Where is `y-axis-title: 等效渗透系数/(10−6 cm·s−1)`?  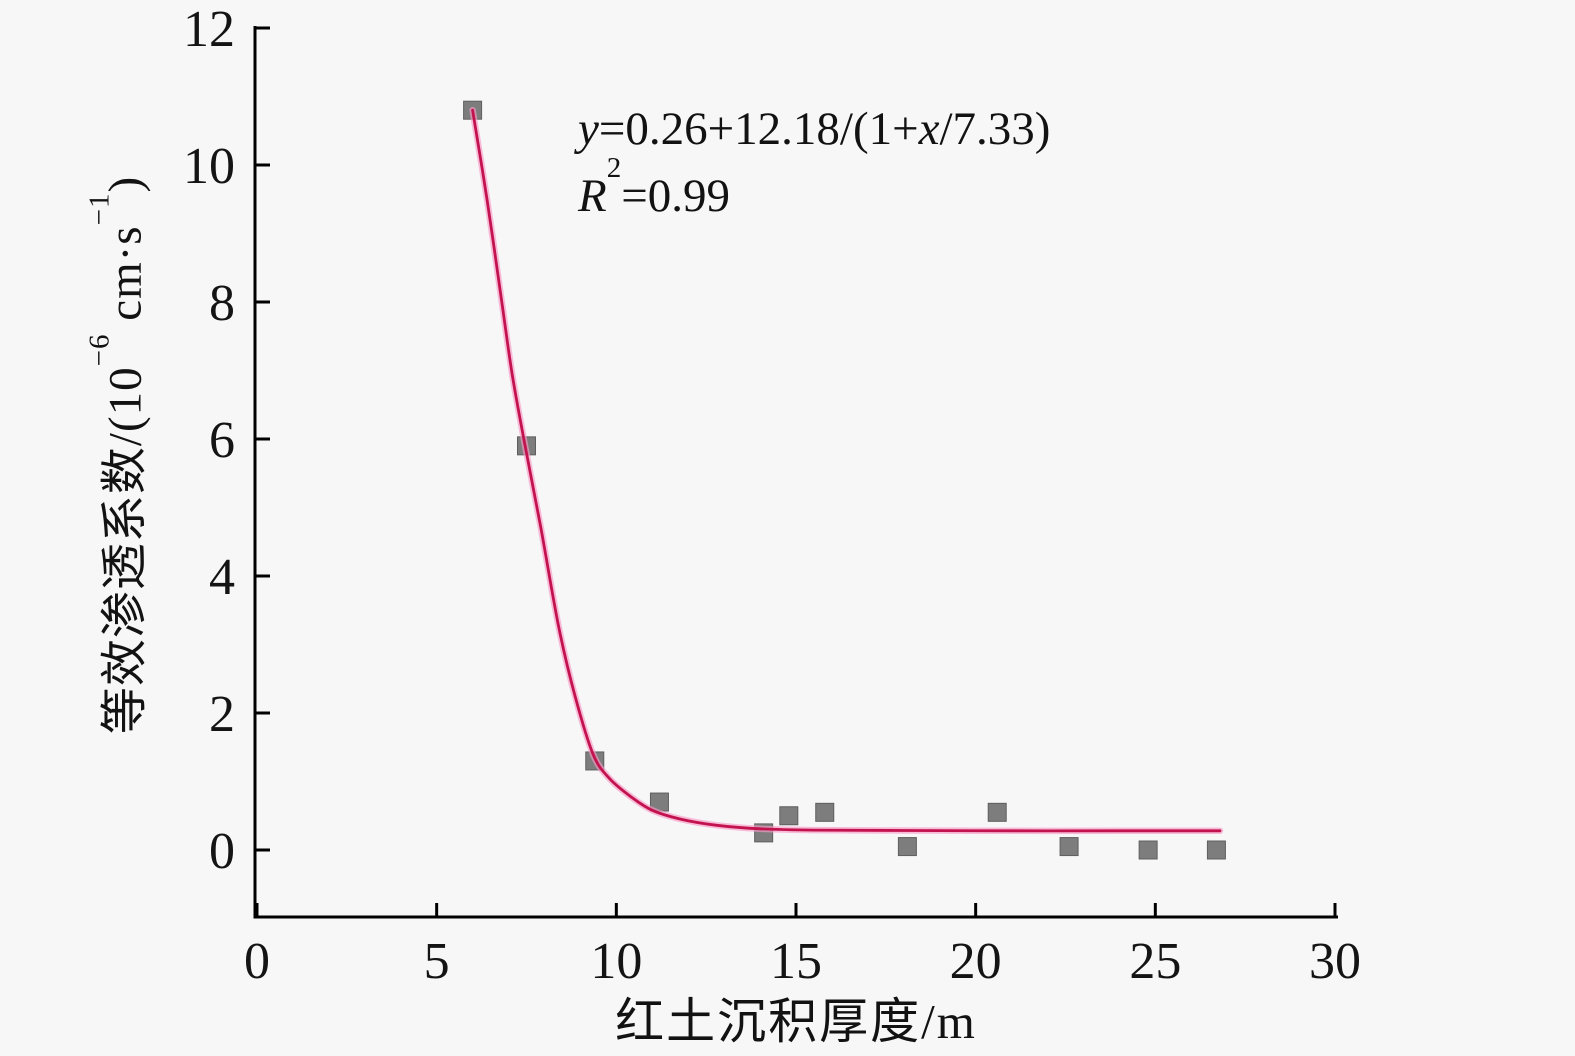 y-axis-title: 等效渗透系数/(10−6 cm·s−1) is located at coordinates (119, 455).